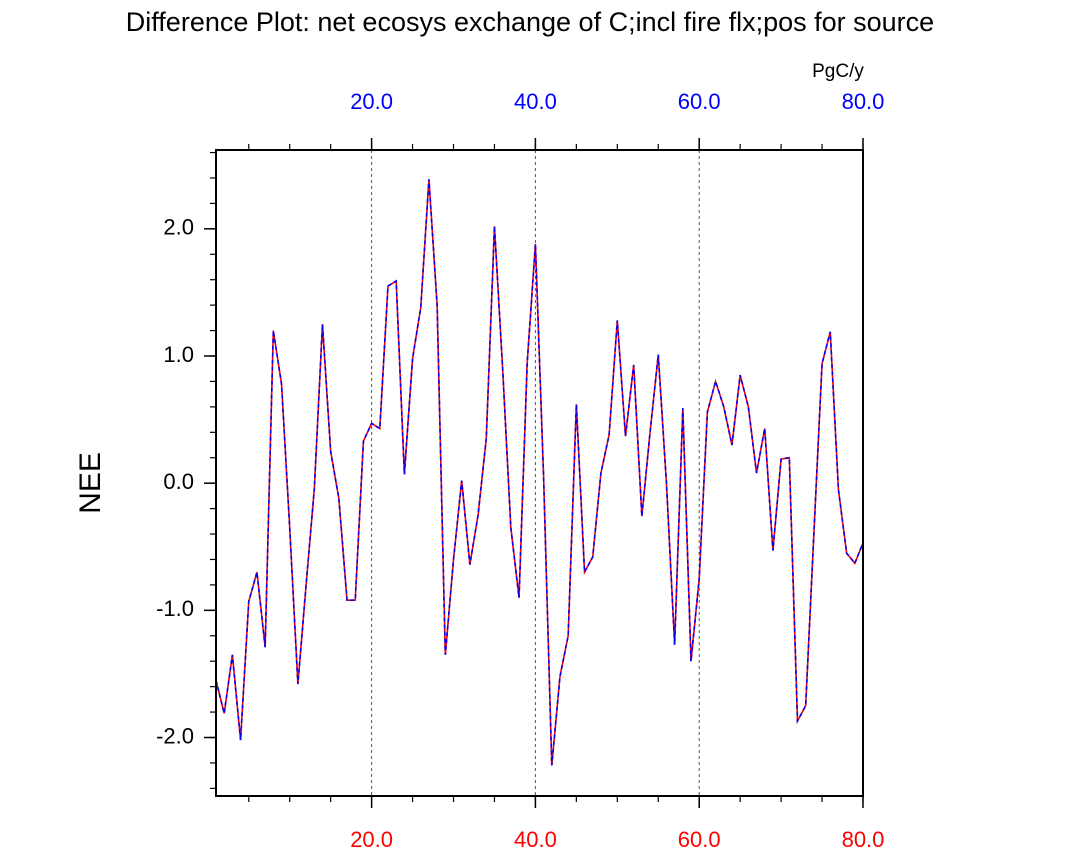 This screenshot has height=857, width=1080. I want to click on y-tick-label: 2.0, so click(178, 227).